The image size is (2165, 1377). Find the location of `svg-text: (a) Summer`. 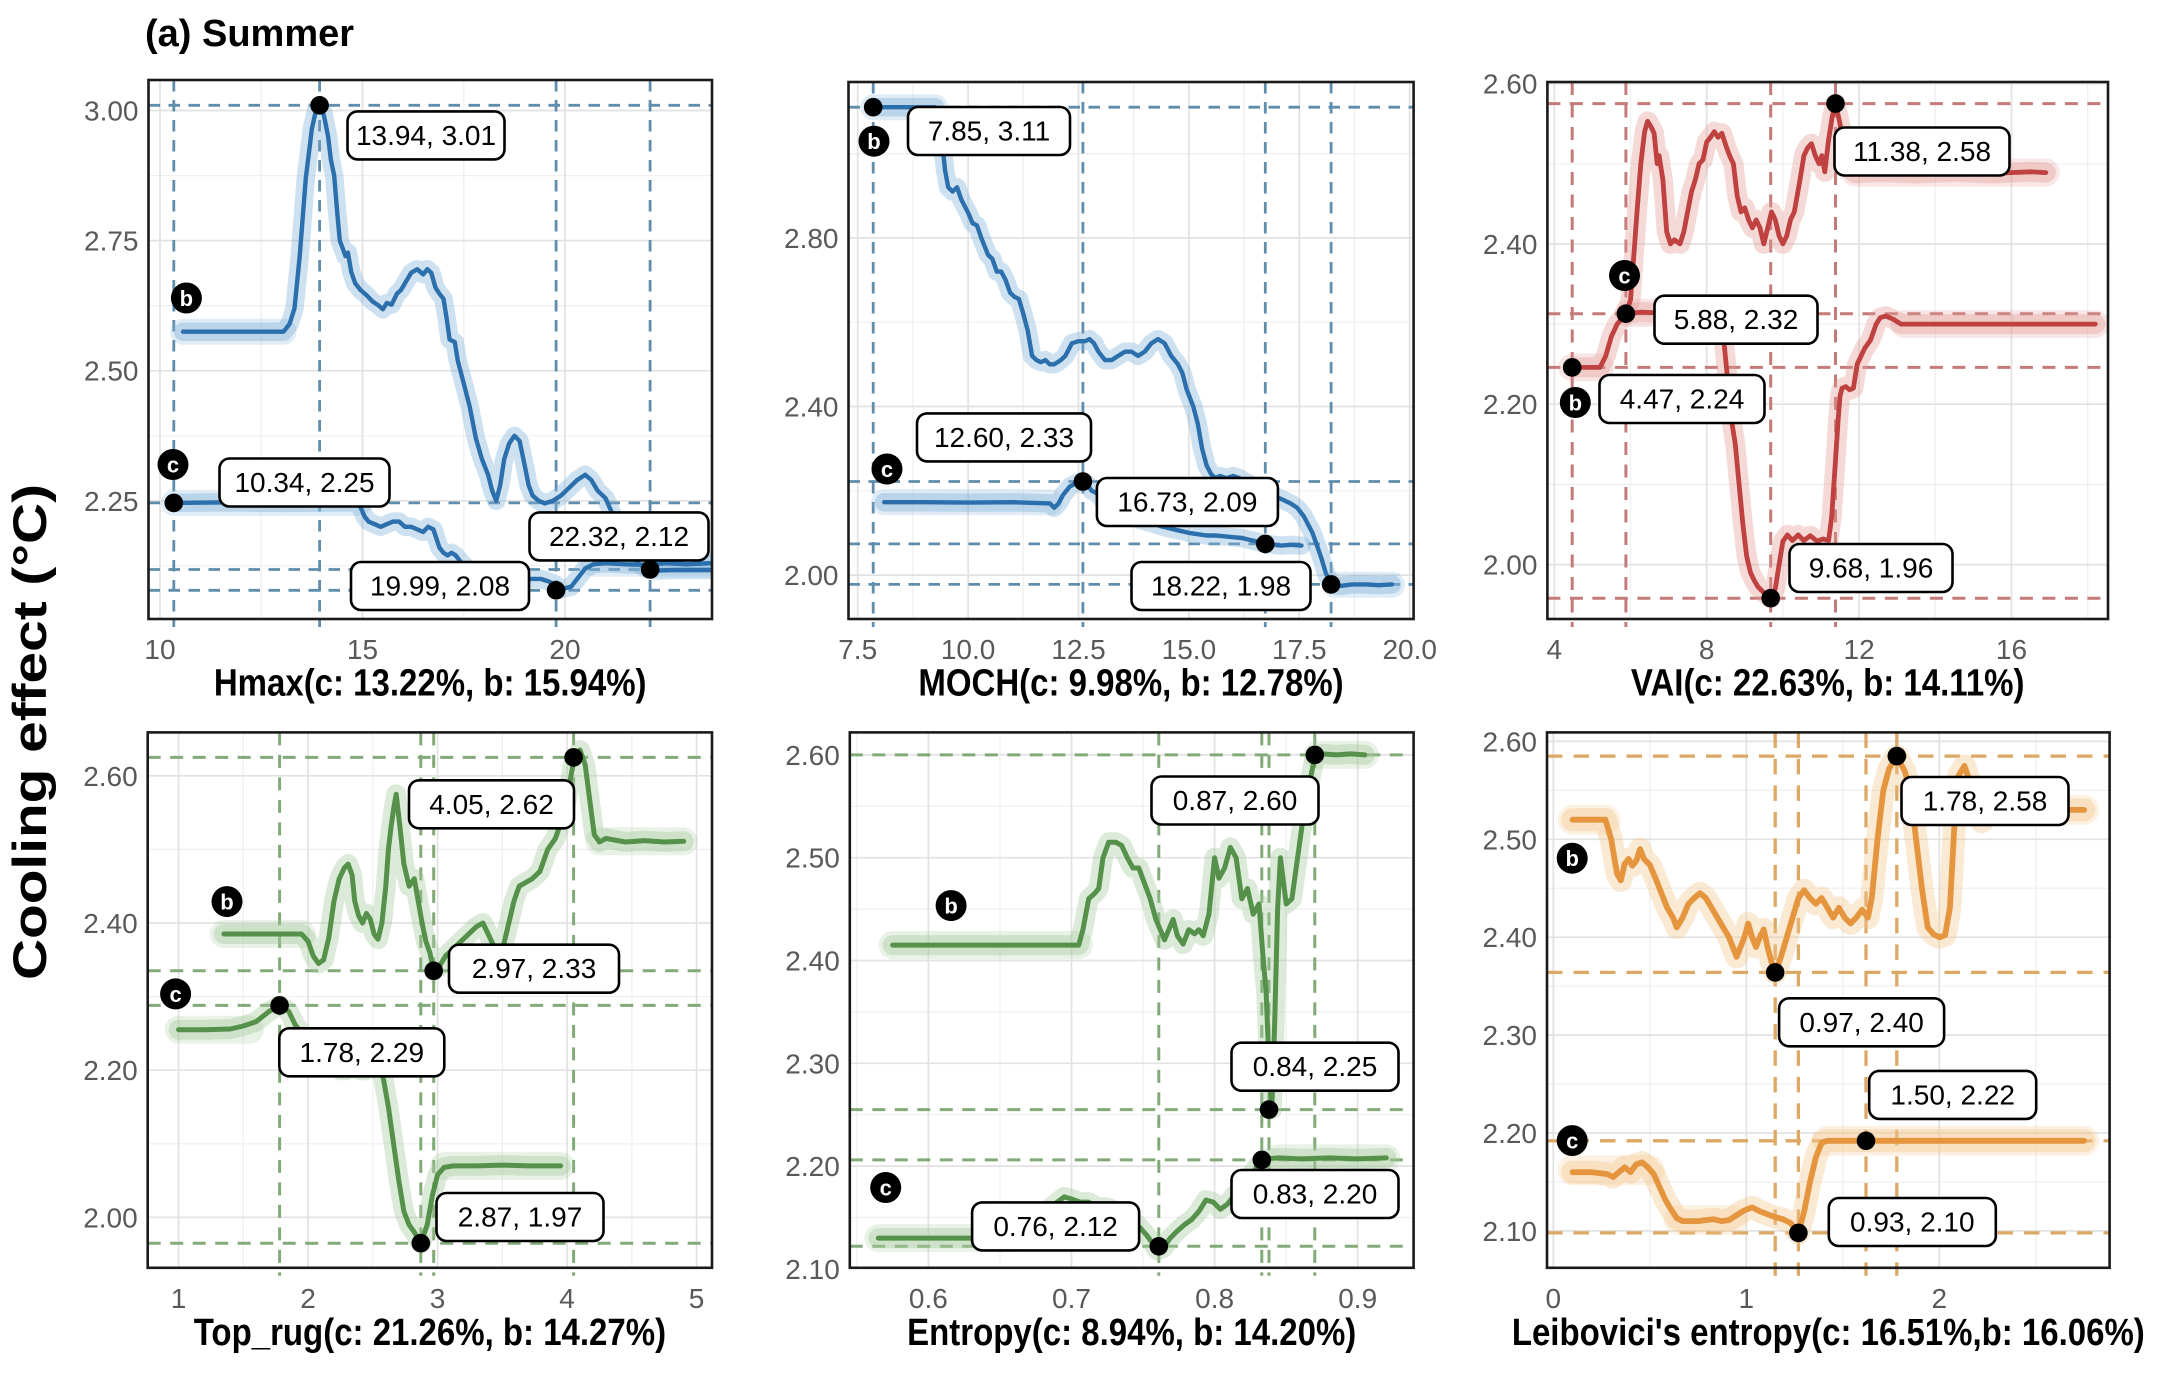

svg-text: (a) Summer is located at coordinates (249, 34).